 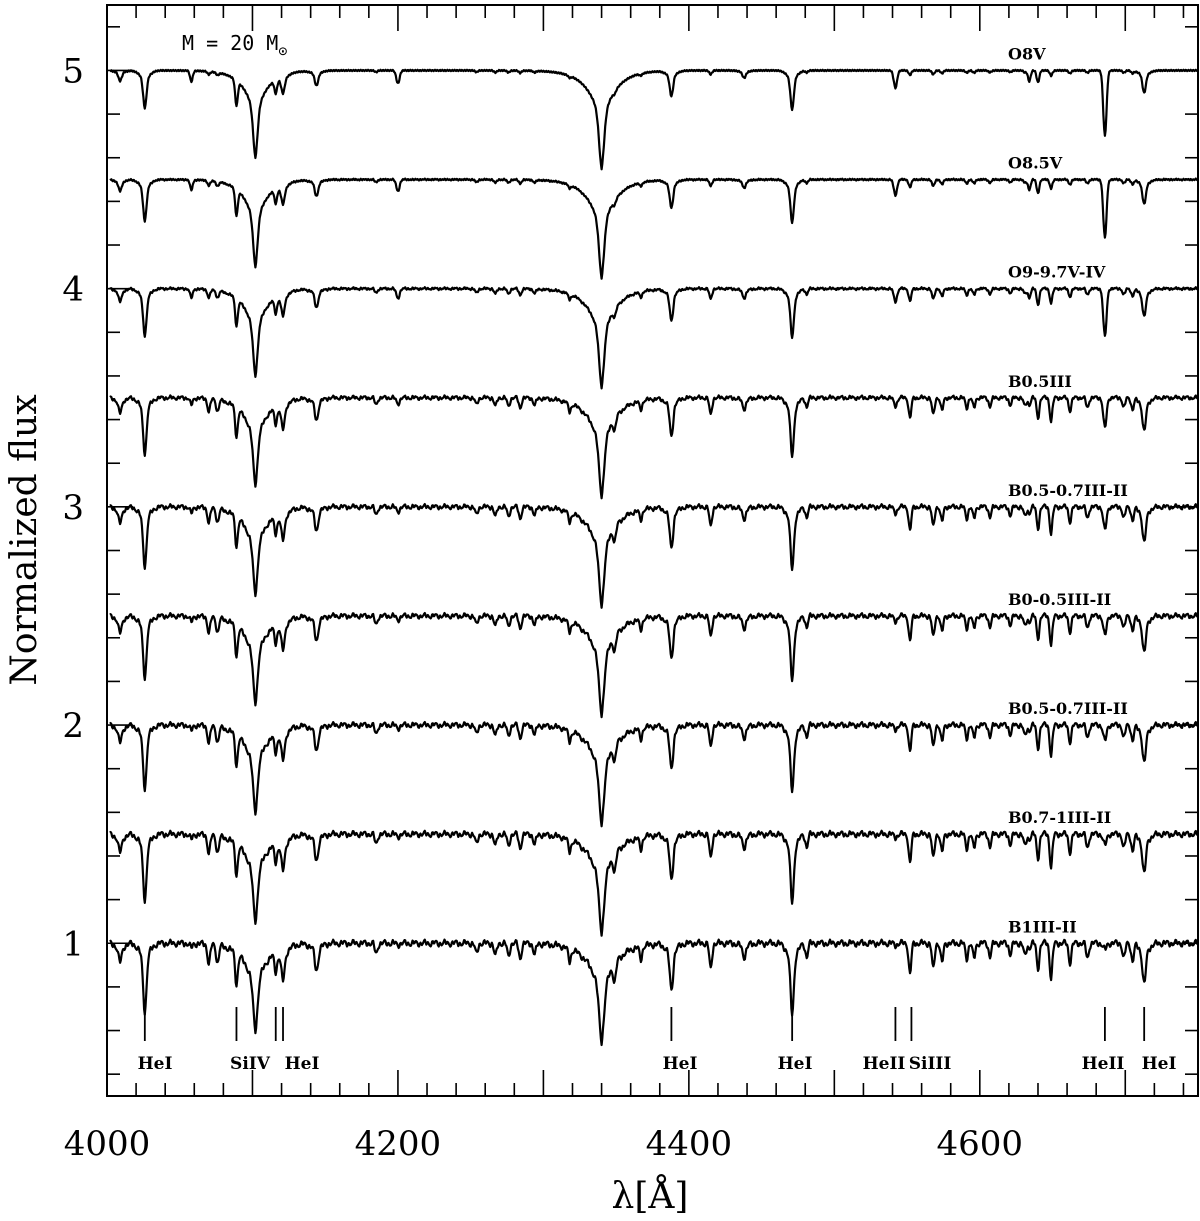 I want to click on x-axis-title: λ[Å], so click(x=650, y=1196).